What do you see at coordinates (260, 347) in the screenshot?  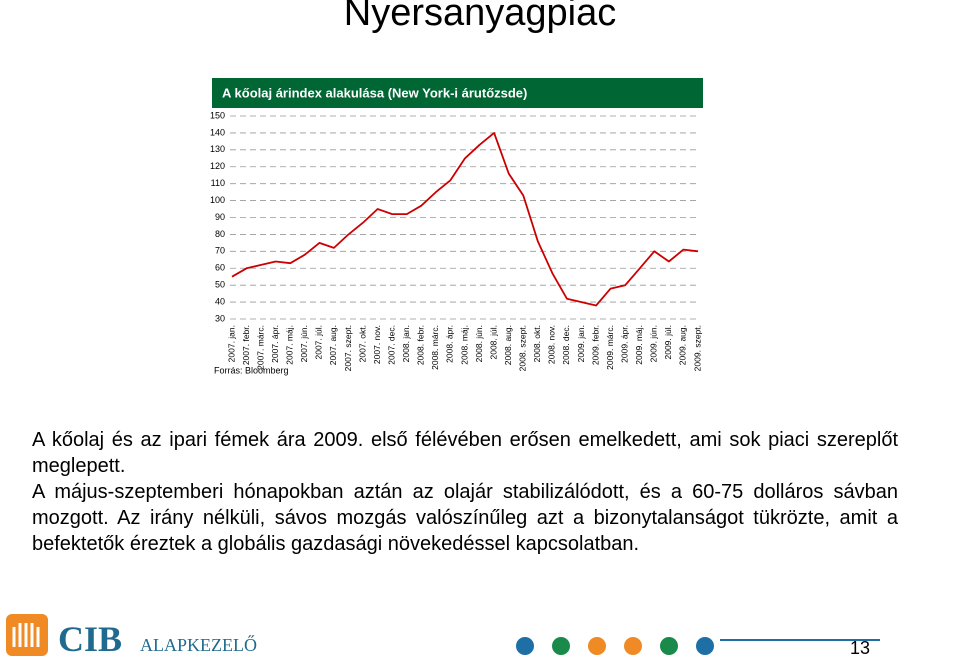 I see `x-tick-label: 2007. márc.` at bounding box center [260, 347].